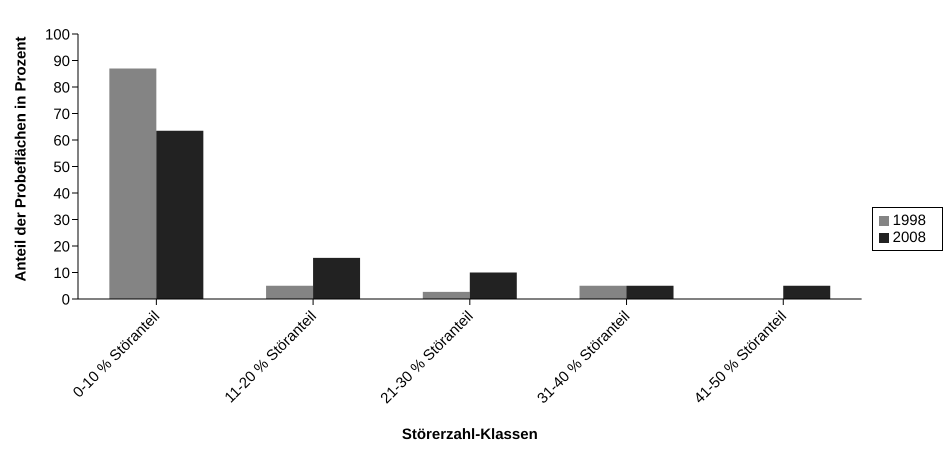 The image size is (951, 457). What do you see at coordinates (21, 159) in the screenshot?
I see `y-axis-title: Anteil der Probeflächen in Prozent` at bounding box center [21, 159].